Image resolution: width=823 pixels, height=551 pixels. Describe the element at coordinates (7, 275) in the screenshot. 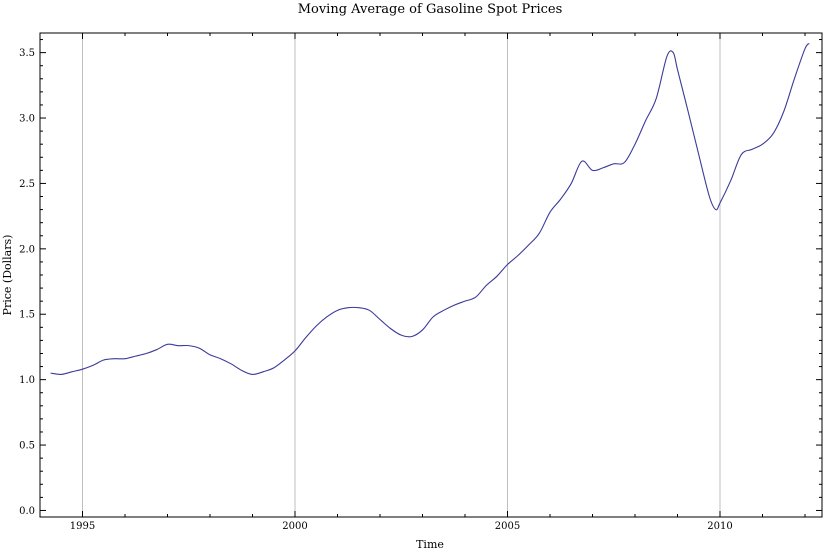

I see `y-axis-label: Price (Dollars)` at that location.